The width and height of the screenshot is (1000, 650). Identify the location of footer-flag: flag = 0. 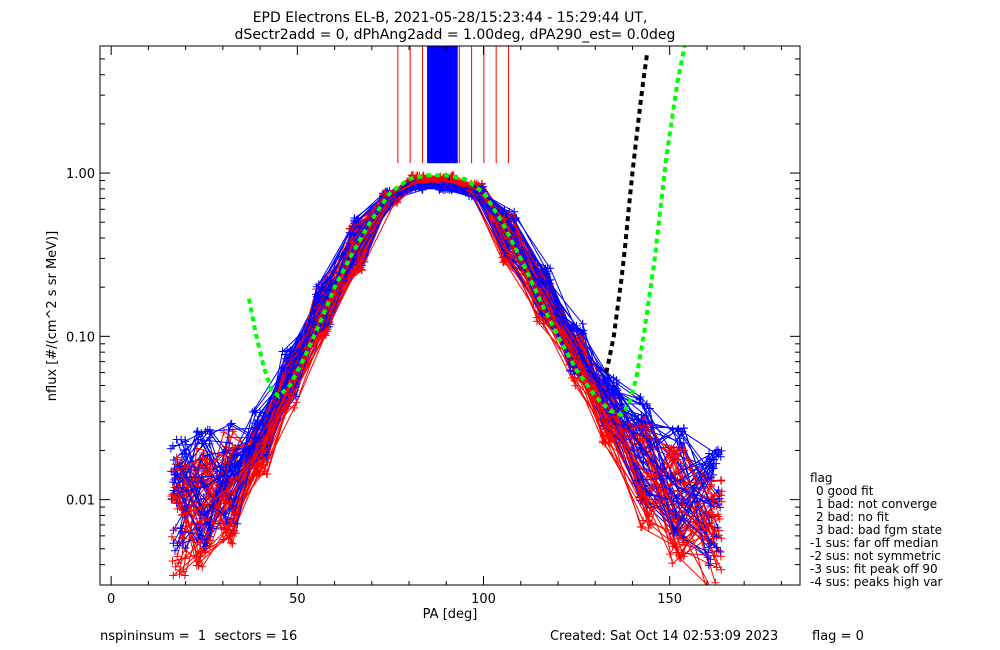
(838, 636).